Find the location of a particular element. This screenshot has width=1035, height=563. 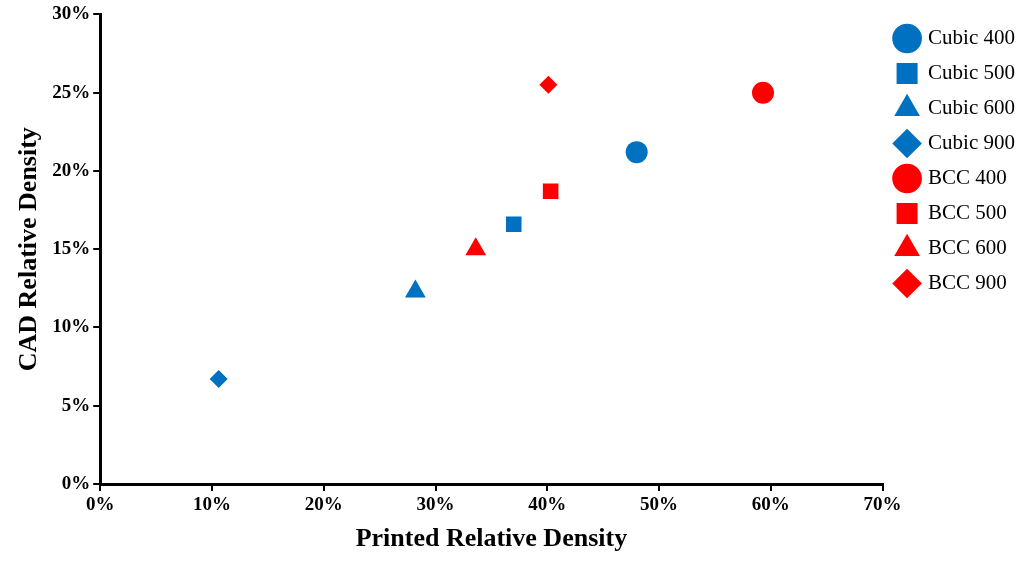

x-tick-label: 70% is located at coordinates (882, 504).